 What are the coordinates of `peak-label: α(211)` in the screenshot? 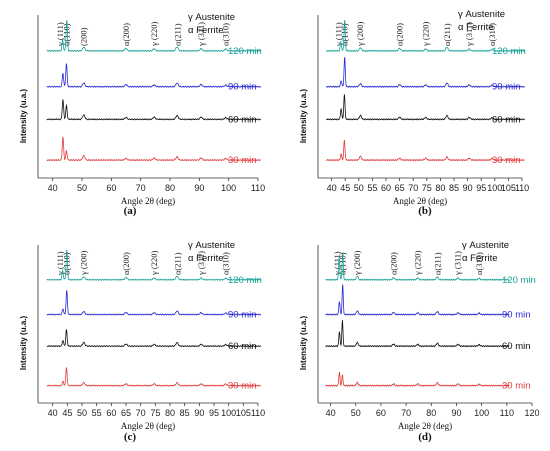 It's located at (447, 34).